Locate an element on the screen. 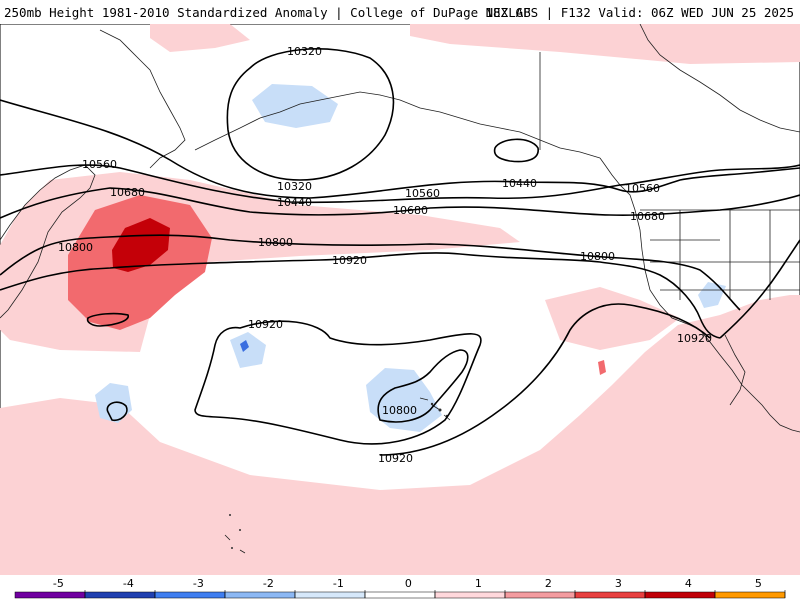  label-10920-a: 10920 is located at coordinates (349, 260).